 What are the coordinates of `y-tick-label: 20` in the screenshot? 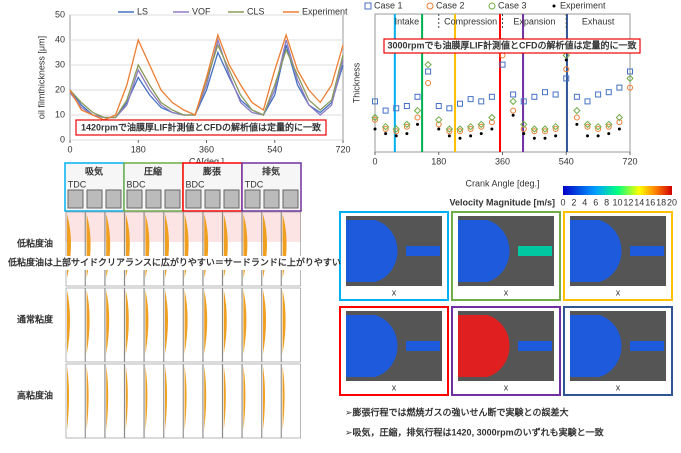 It's located at (60, 89).